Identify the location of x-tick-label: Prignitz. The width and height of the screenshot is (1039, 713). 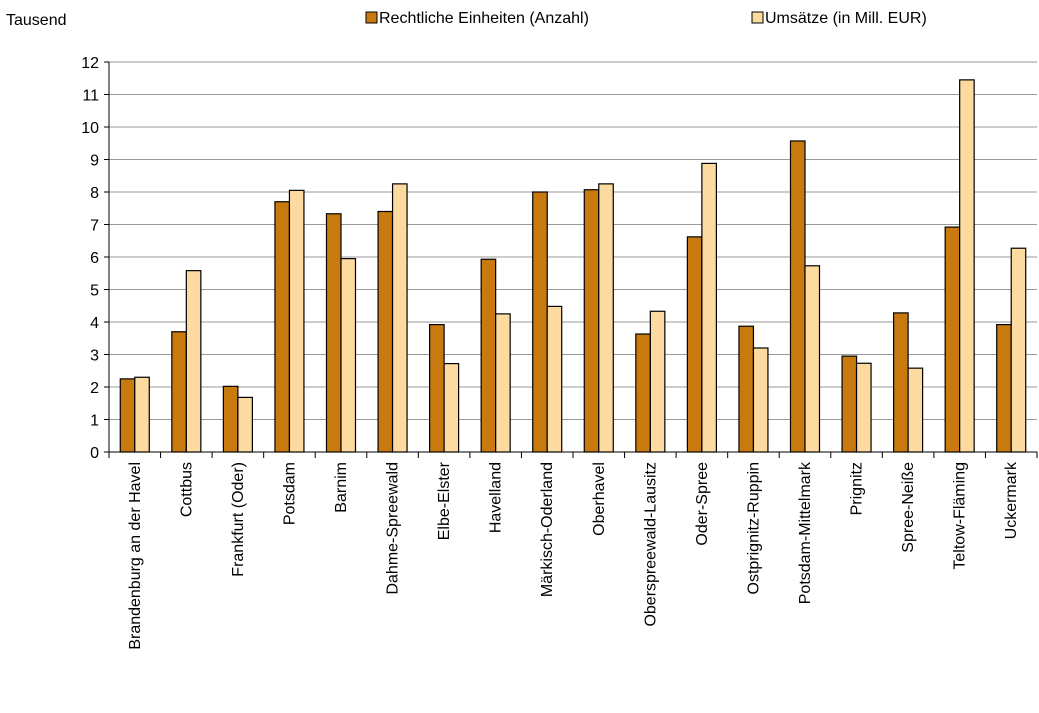
(857, 488).